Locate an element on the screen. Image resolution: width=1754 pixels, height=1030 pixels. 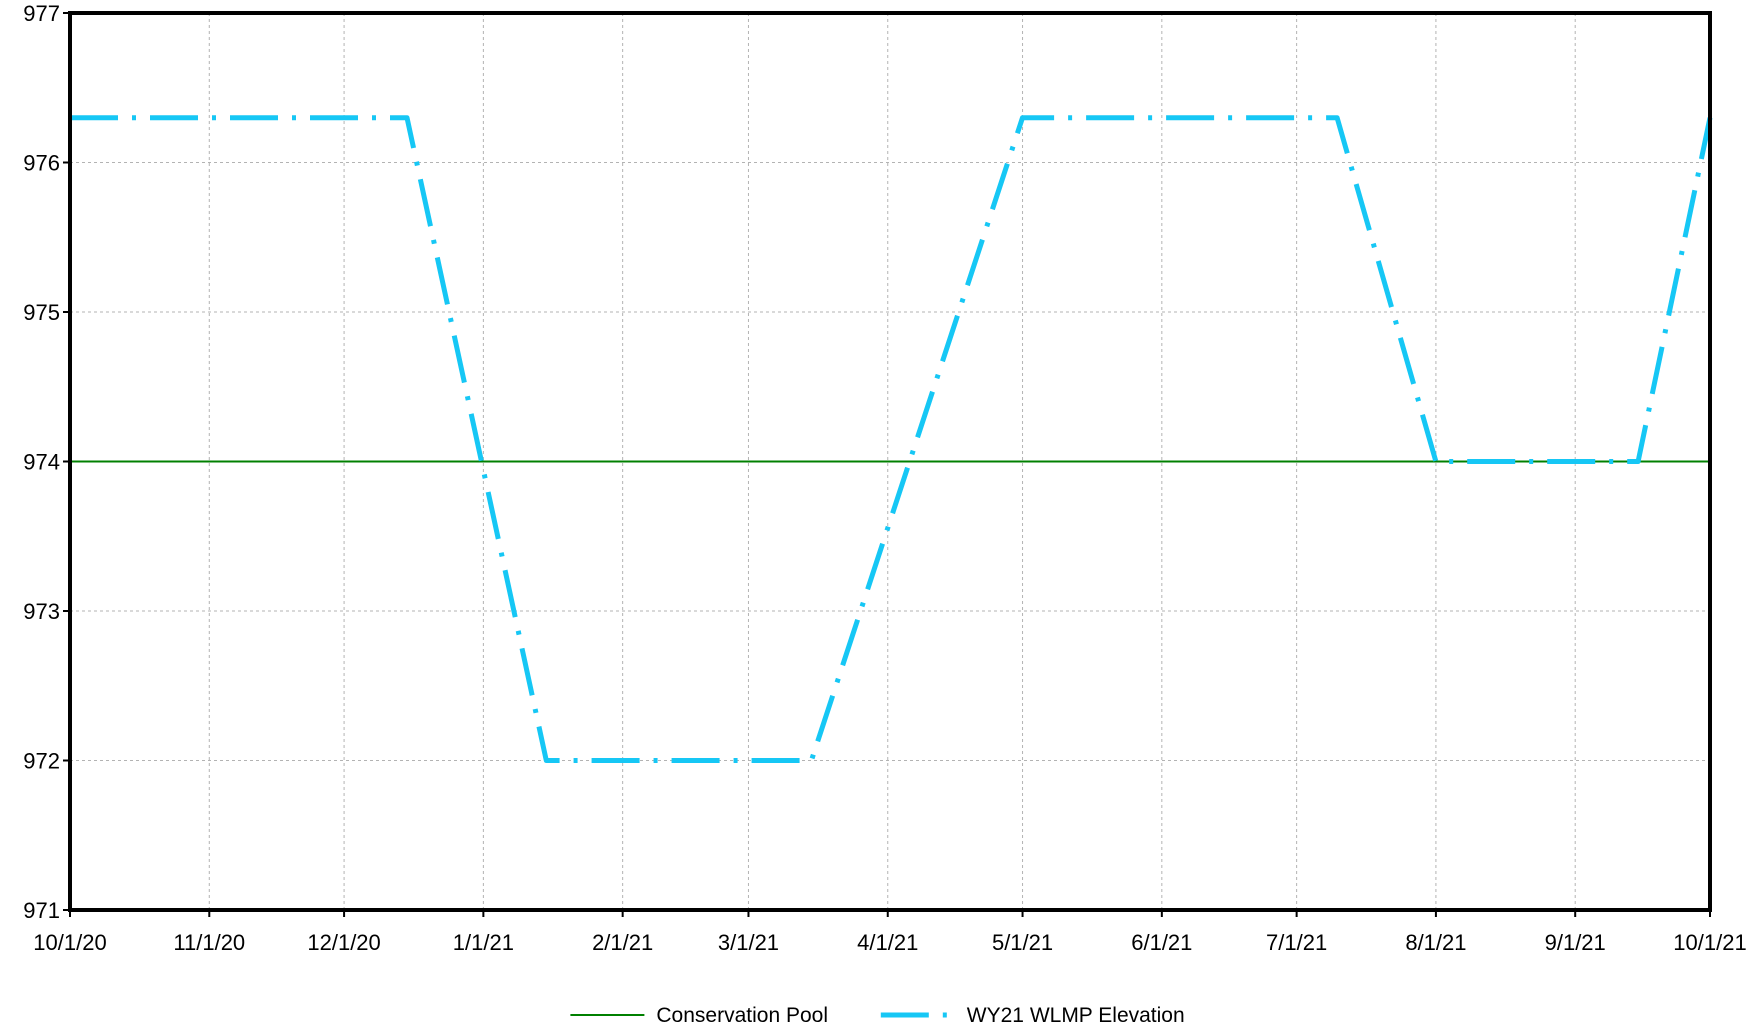
legend-label: Conservation Pool is located at coordinates (742, 1015).